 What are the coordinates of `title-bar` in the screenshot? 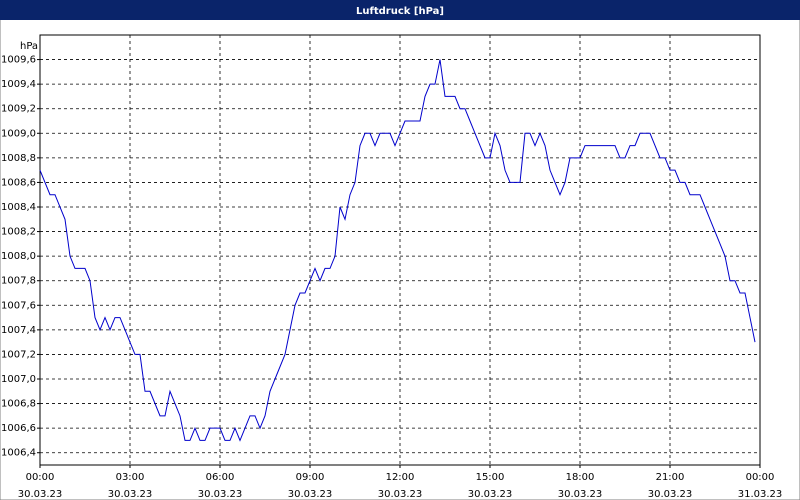 It's located at (400, 10).